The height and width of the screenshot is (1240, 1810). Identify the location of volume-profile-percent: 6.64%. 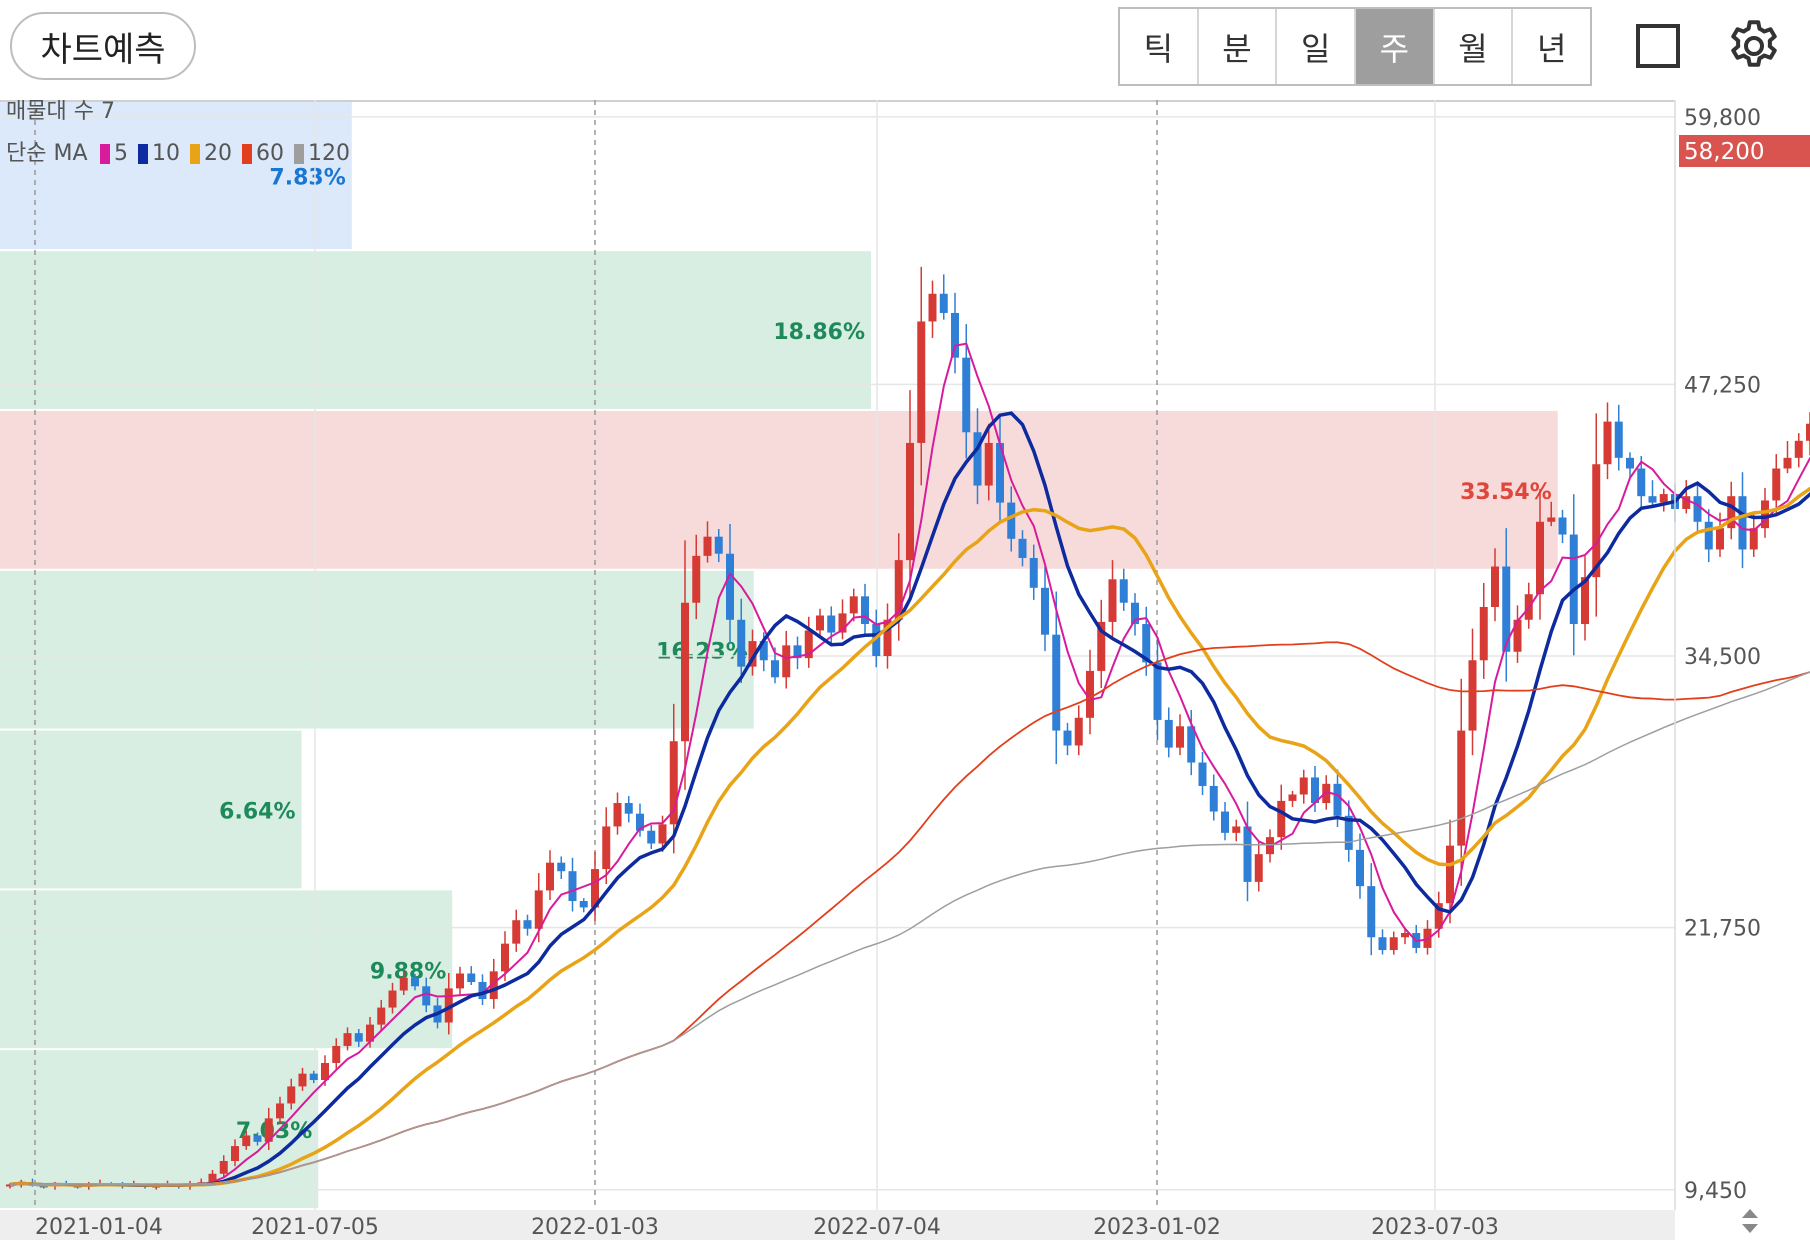
(257, 811).